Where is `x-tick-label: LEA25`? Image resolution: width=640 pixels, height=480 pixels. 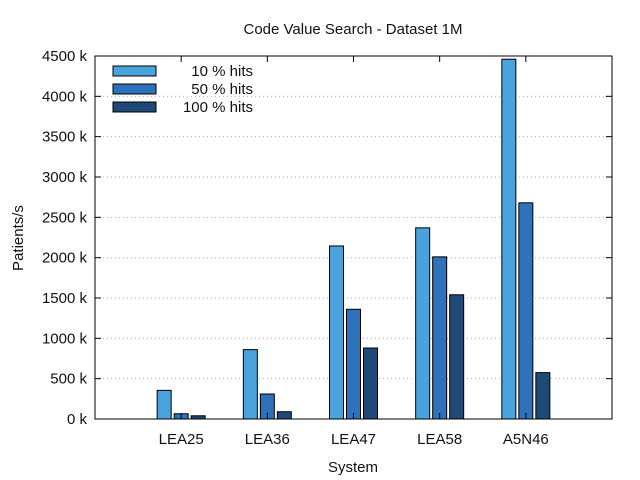 x-tick-label: LEA25 is located at coordinates (181, 439).